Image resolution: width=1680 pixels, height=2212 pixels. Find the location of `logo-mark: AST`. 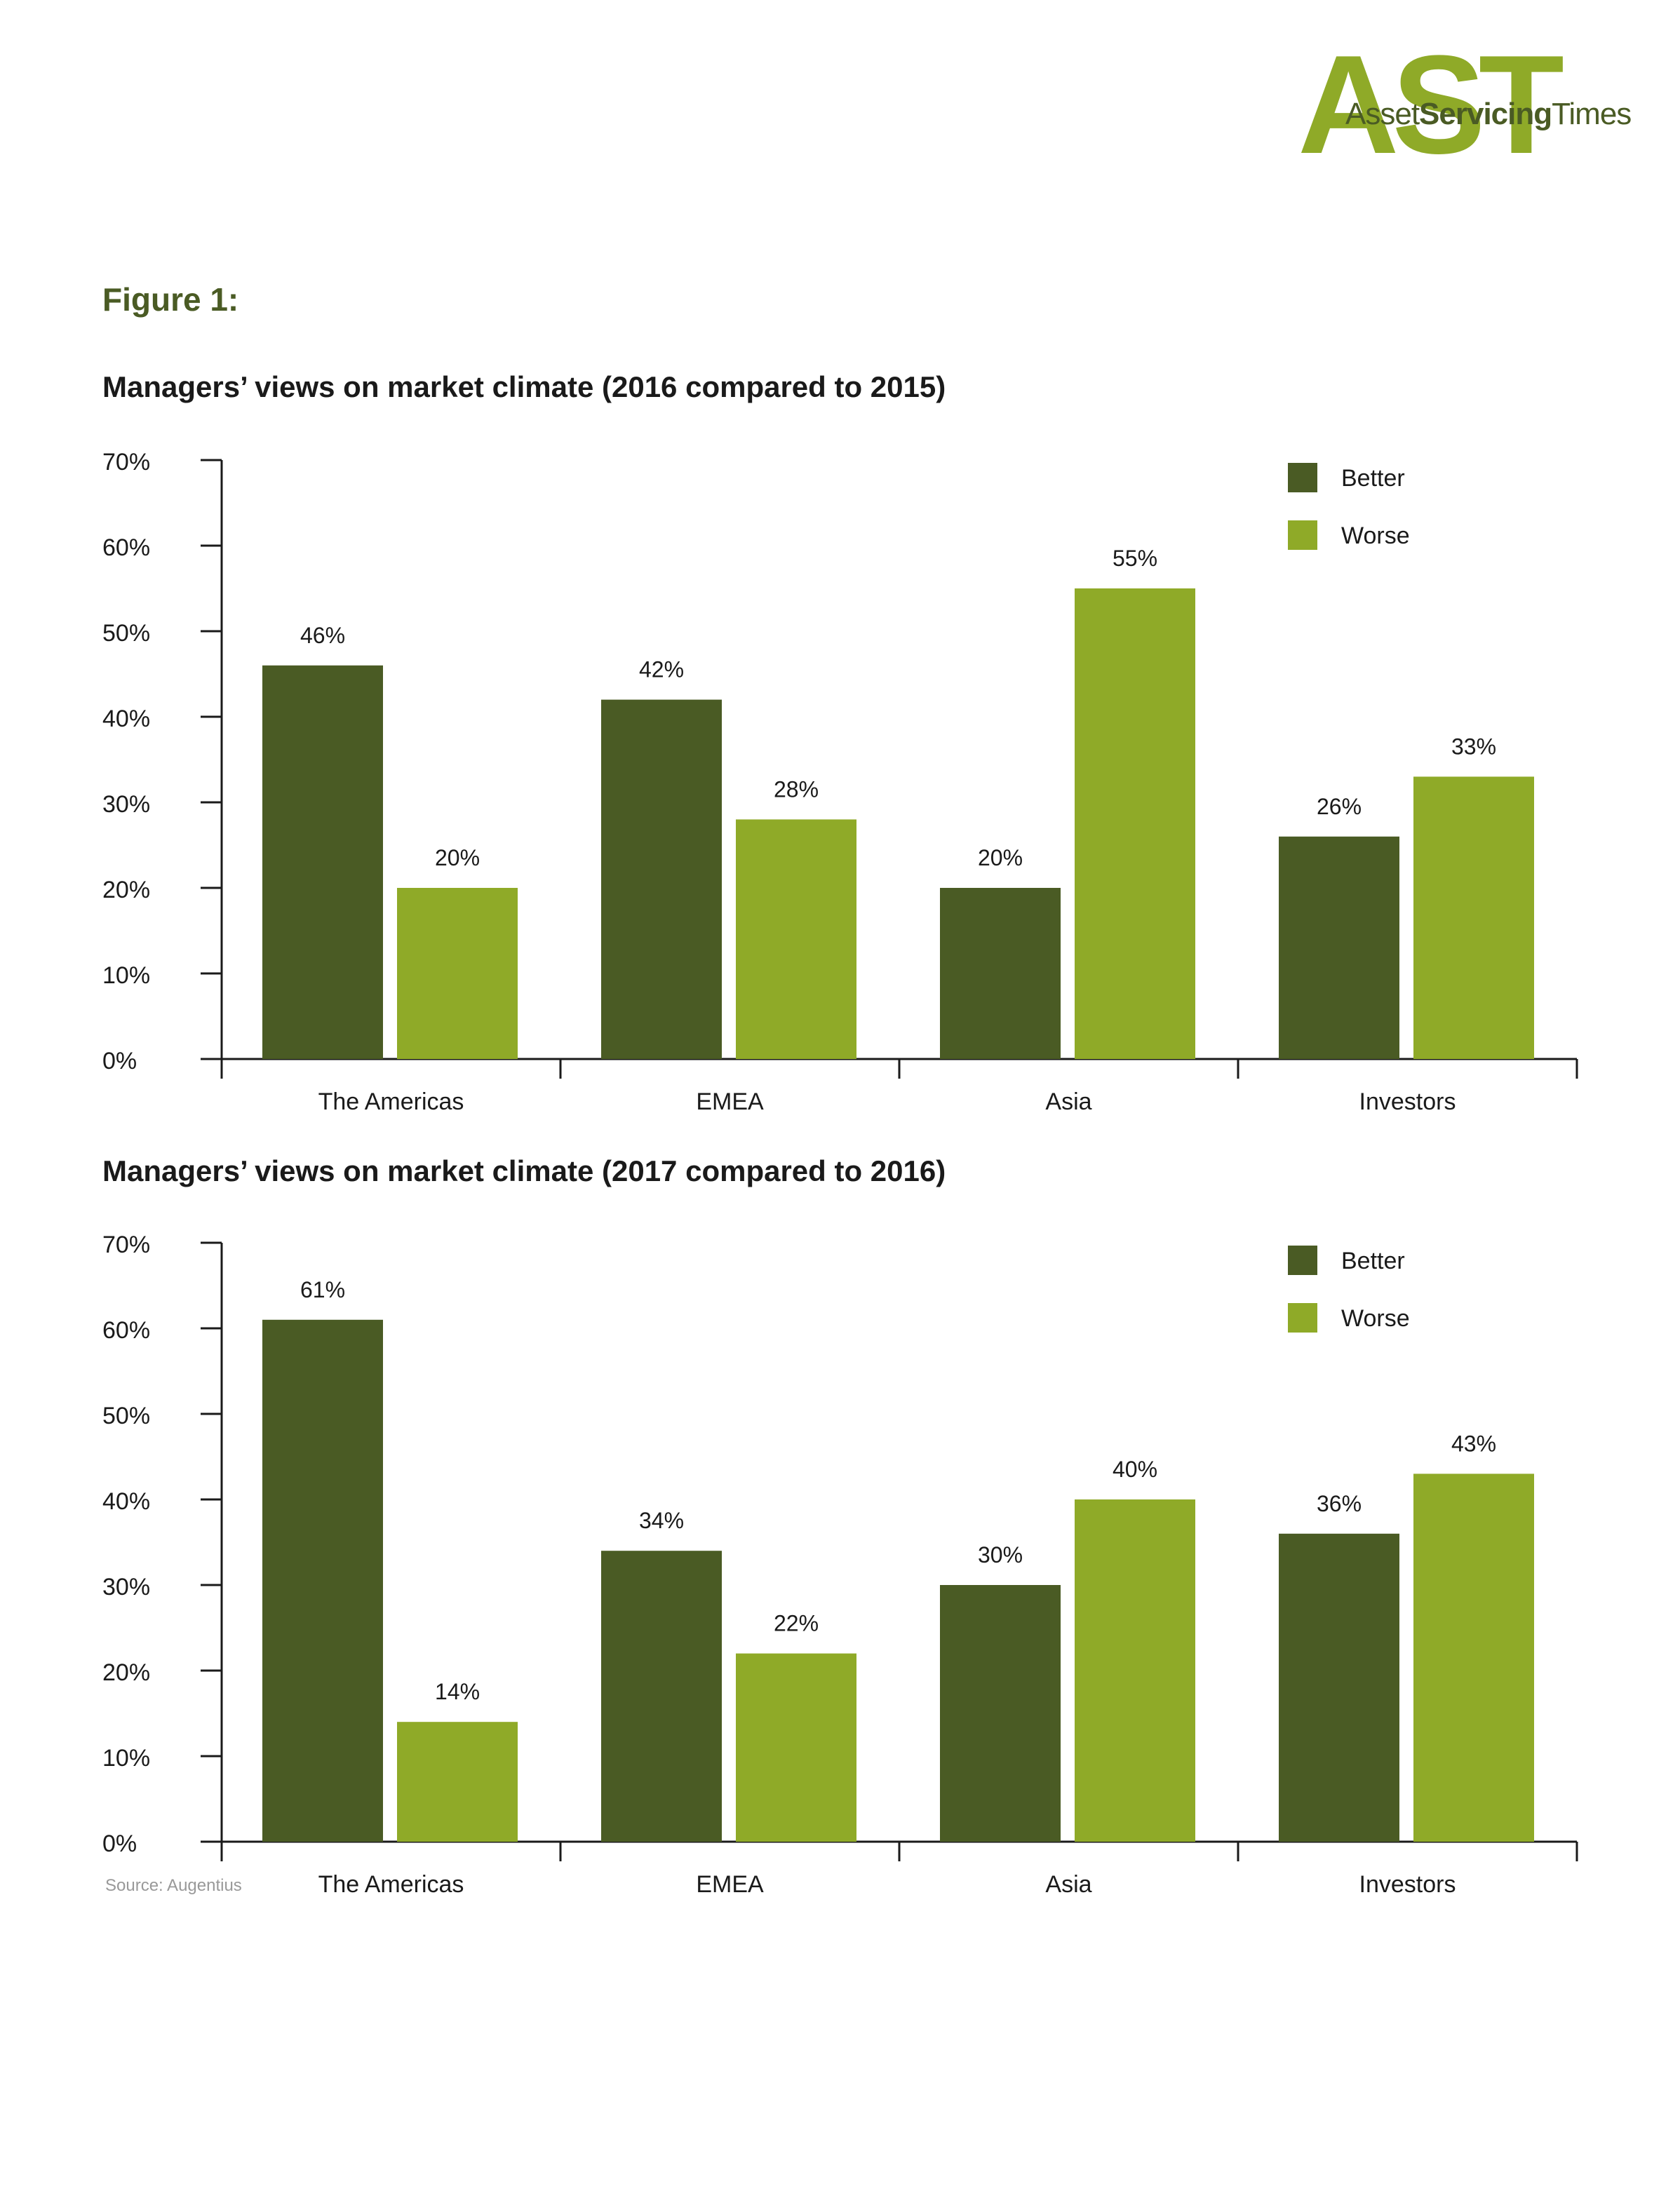

logo-mark: AST is located at coordinates (1431, 105).